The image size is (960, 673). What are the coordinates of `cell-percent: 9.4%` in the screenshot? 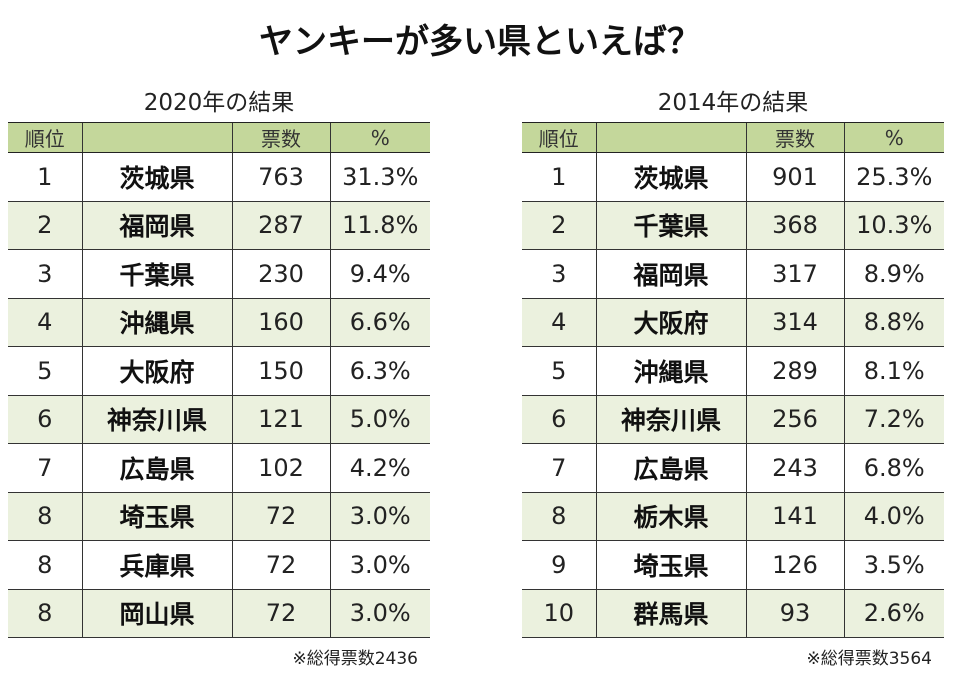 It's located at (379, 274).